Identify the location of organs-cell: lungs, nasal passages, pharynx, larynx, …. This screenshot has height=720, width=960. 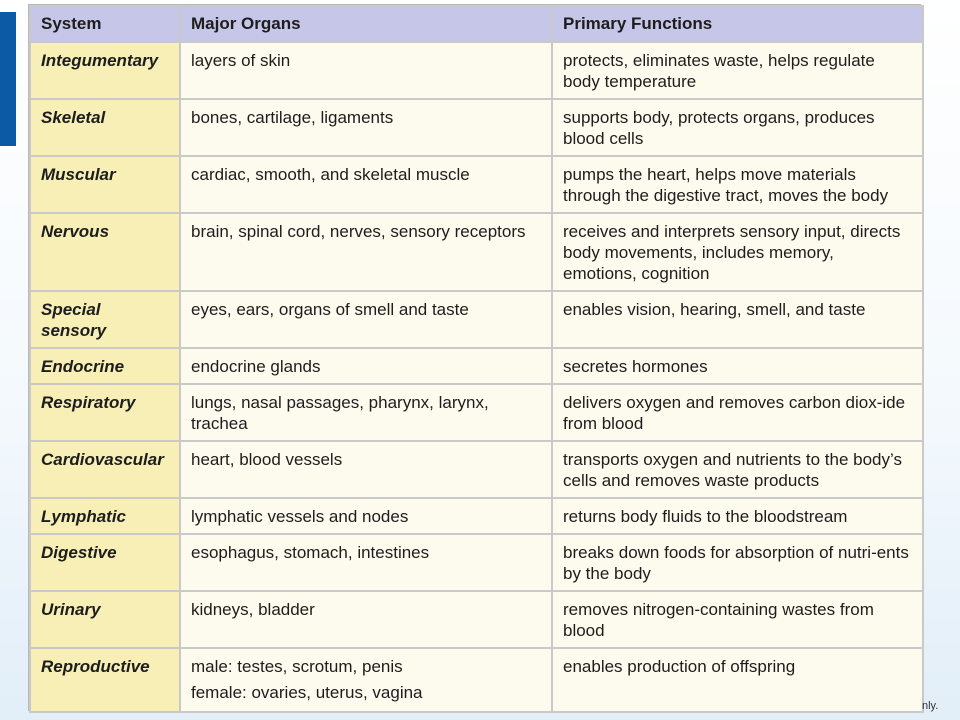
(366, 412).